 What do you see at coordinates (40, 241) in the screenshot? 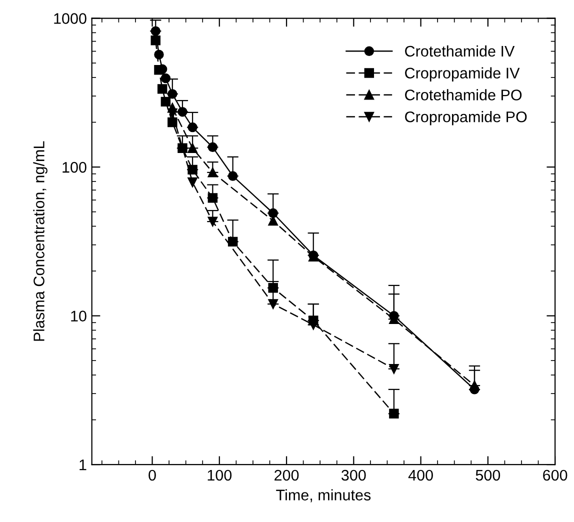
I see `y-axis-title: Plasma Concentration, ng/mL` at bounding box center [40, 241].